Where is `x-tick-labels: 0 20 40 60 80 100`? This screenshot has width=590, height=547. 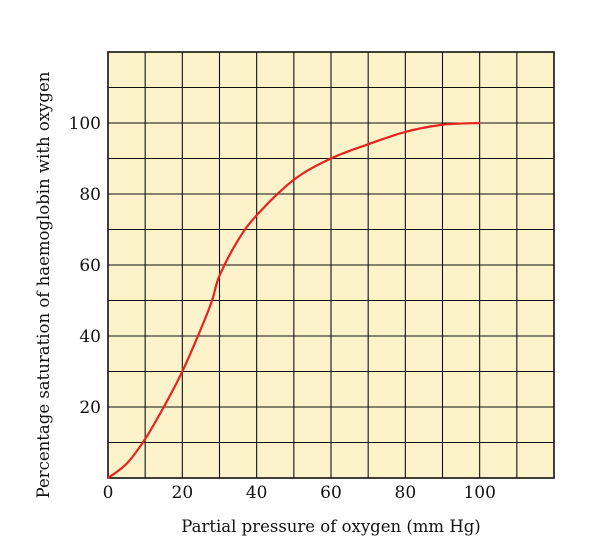 x-tick-labels: 0 20 40 60 80 100 is located at coordinates (299, 493).